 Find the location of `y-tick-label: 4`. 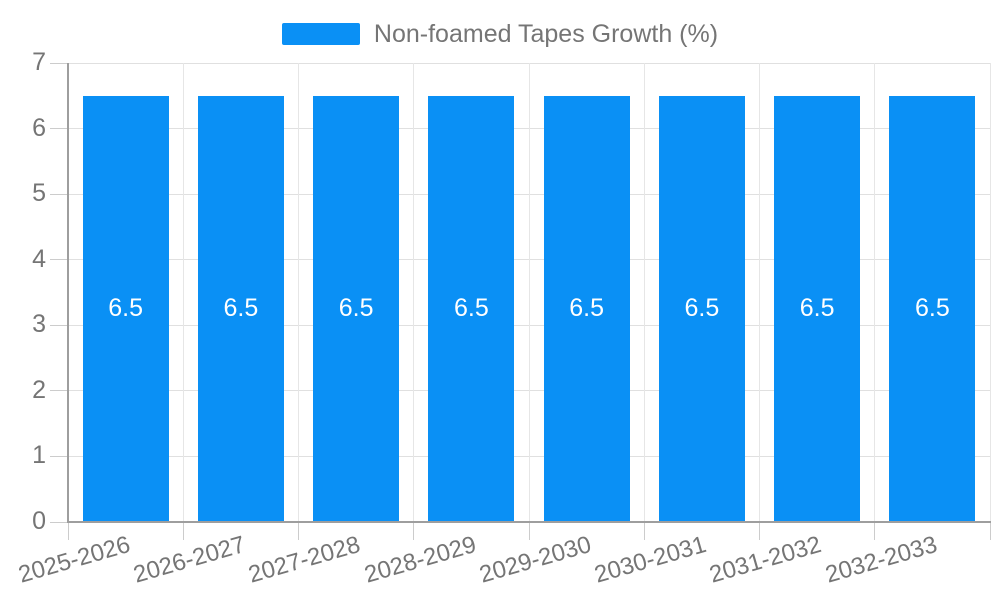

y-tick-label: 4 is located at coordinates (39, 258).